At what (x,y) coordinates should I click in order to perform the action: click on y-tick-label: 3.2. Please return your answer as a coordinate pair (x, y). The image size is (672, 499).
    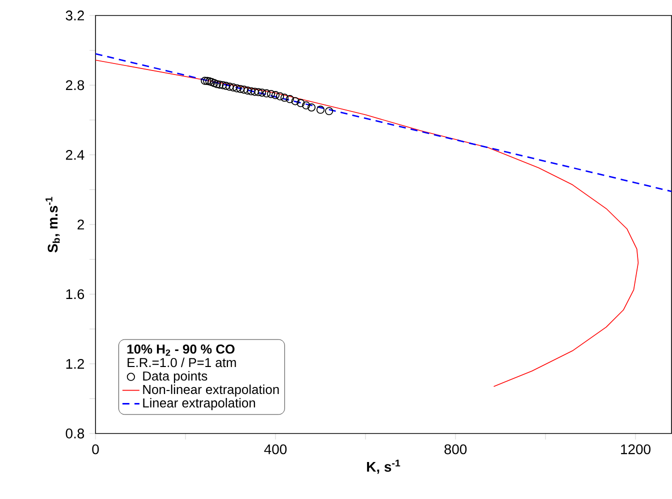
    Looking at the image, I should click on (75, 15).